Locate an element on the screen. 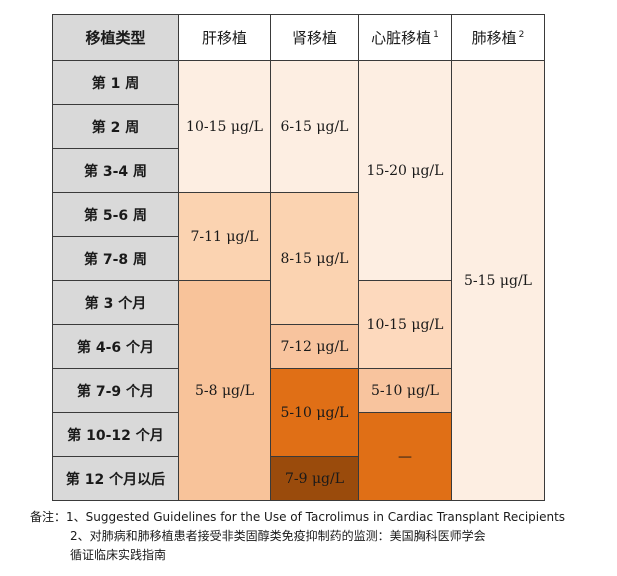 The width and height of the screenshot is (617, 576). heart-range-cell: 15-20 μg/L is located at coordinates (405, 170).